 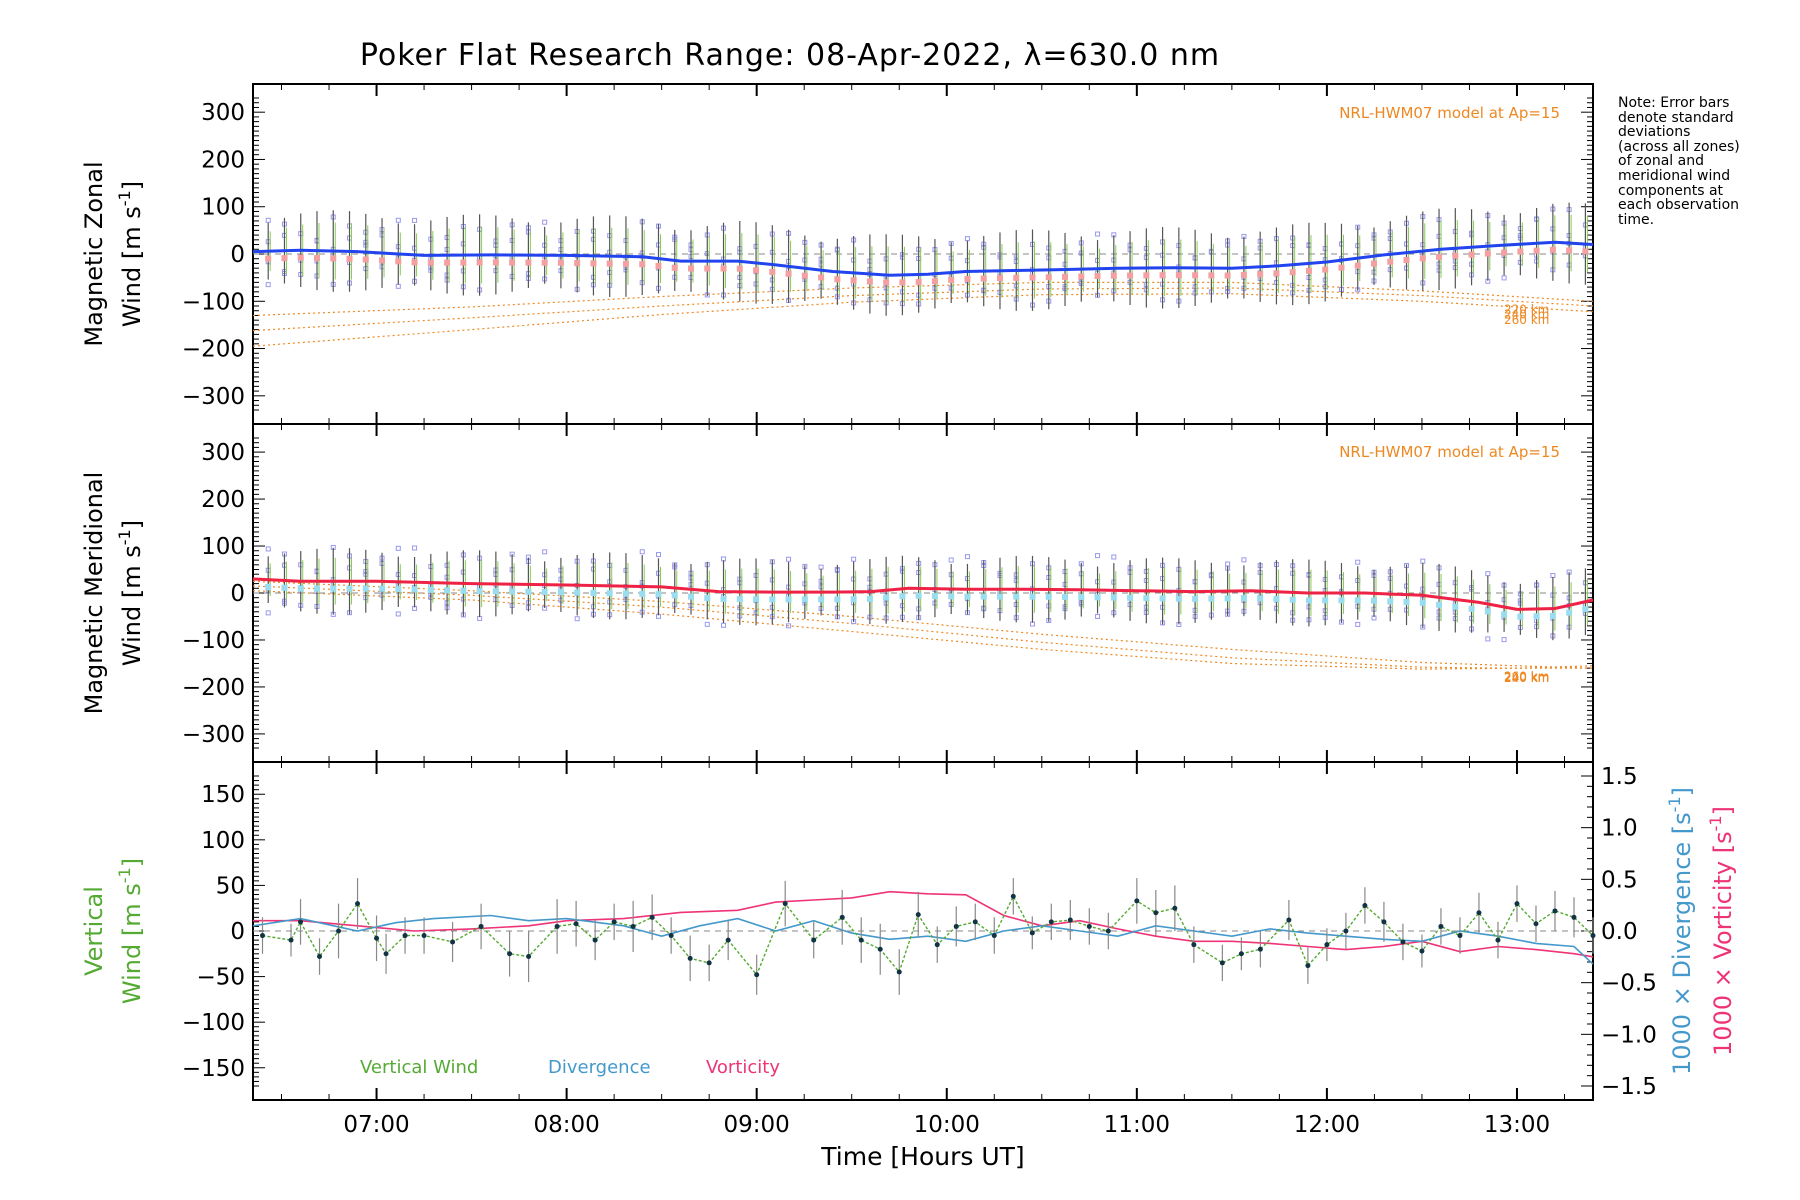 I want to click on x-tick-label: 08:00, so click(x=566, y=1125).